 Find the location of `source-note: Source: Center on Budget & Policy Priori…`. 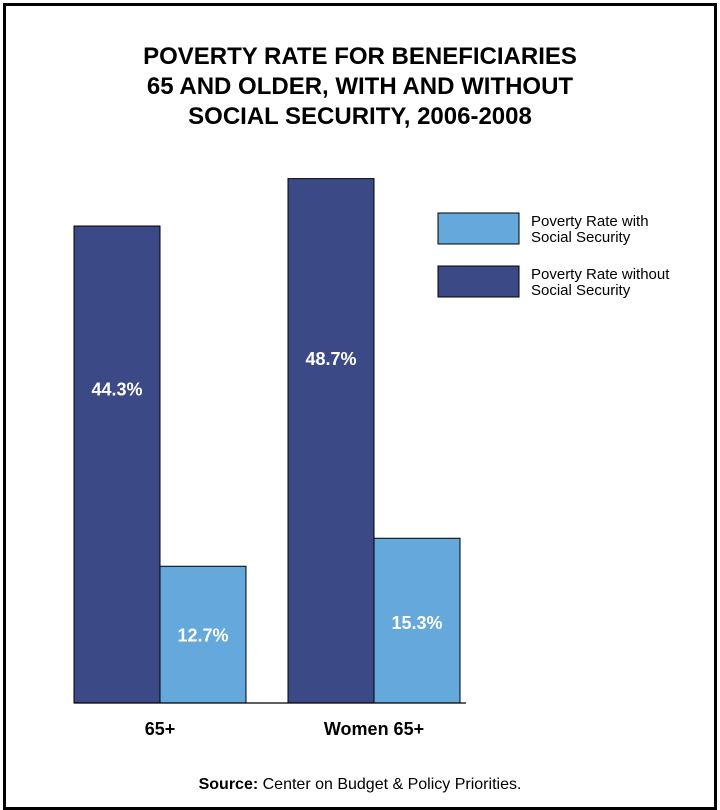

source-note: Source: Center on Budget & Policy Priori… is located at coordinates (360, 785).